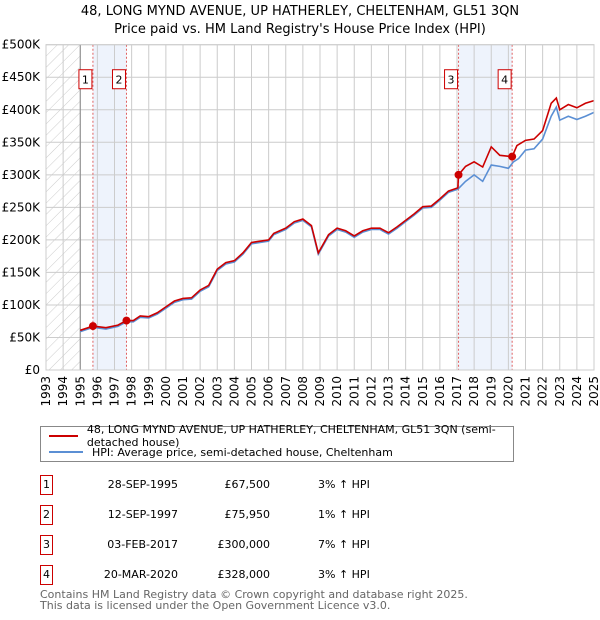  What do you see at coordinates (25, 337) in the screenshot?
I see `y-tick-label: £50K` at bounding box center [25, 337].